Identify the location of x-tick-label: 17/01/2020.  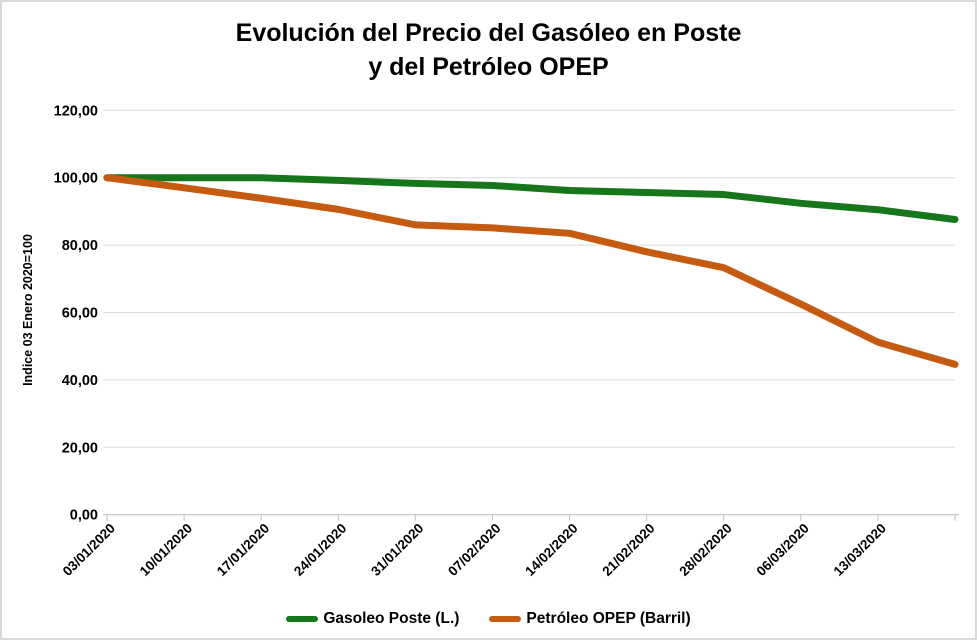
(243, 550).